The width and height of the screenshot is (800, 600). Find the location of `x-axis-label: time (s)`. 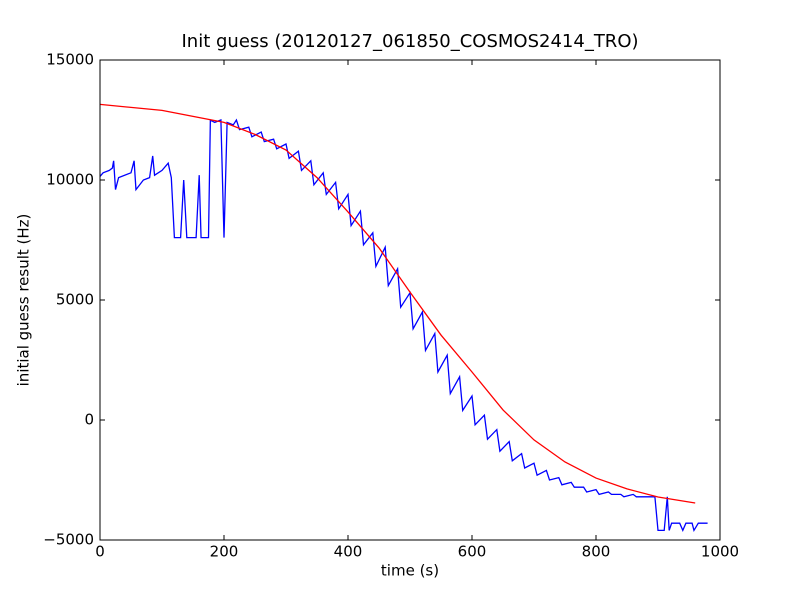

x-axis-label: time (s) is located at coordinates (410, 571).